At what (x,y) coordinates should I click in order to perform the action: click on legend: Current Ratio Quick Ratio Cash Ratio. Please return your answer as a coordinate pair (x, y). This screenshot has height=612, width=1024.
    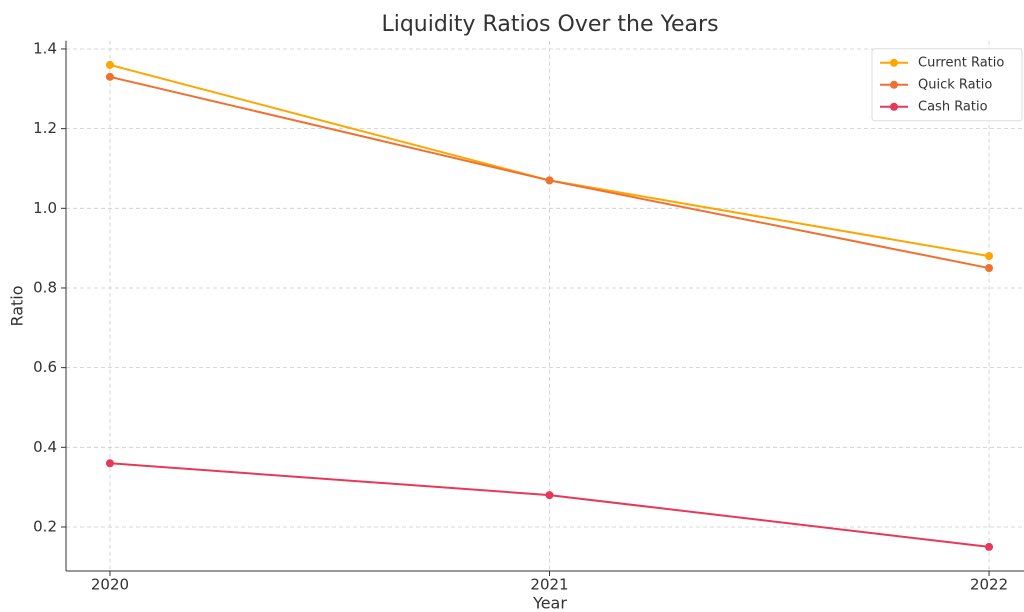
    Looking at the image, I should click on (947, 85).